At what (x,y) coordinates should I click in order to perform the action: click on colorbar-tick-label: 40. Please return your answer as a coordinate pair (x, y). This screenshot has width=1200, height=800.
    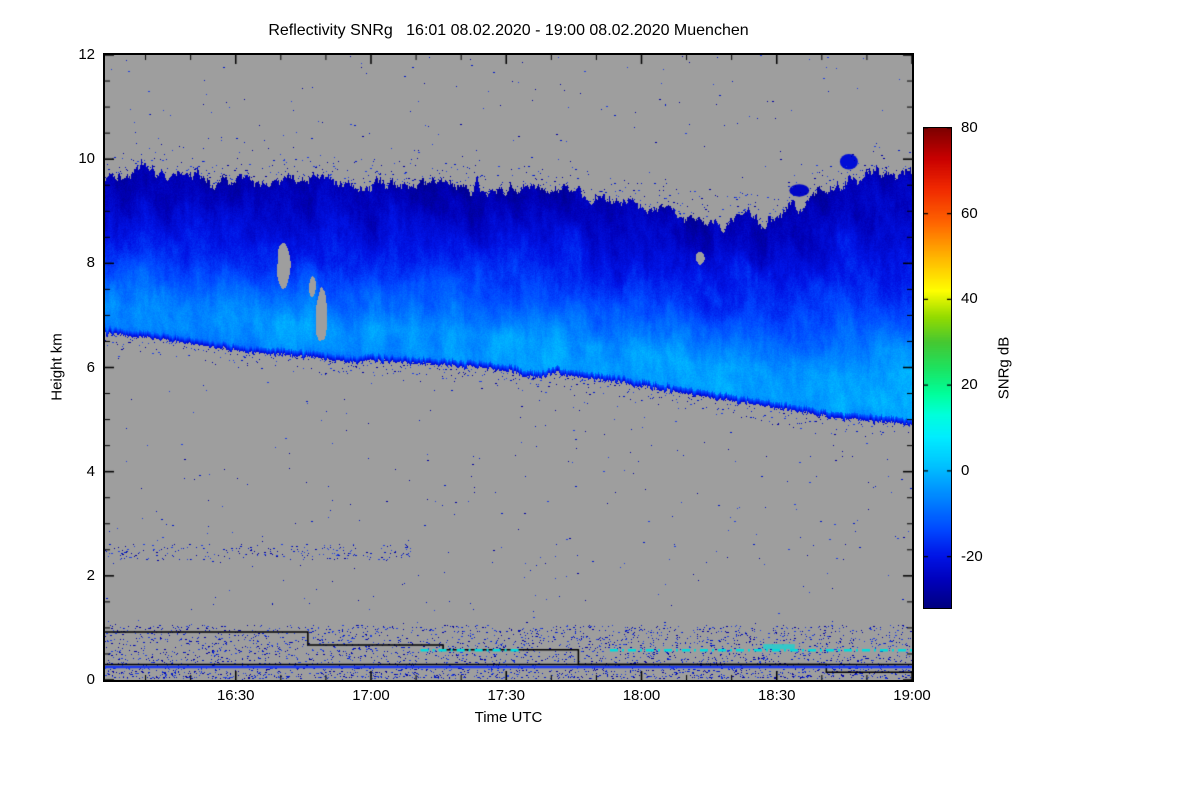
    Looking at the image, I should click on (969, 299).